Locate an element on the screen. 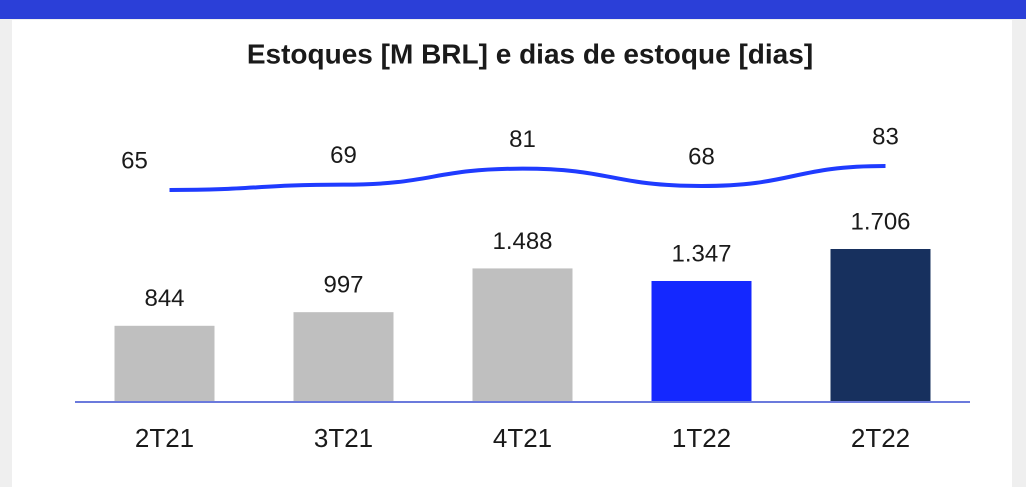 The image size is (1026, 487). bar-value-label: 844 is located at coordinates (164, 298).